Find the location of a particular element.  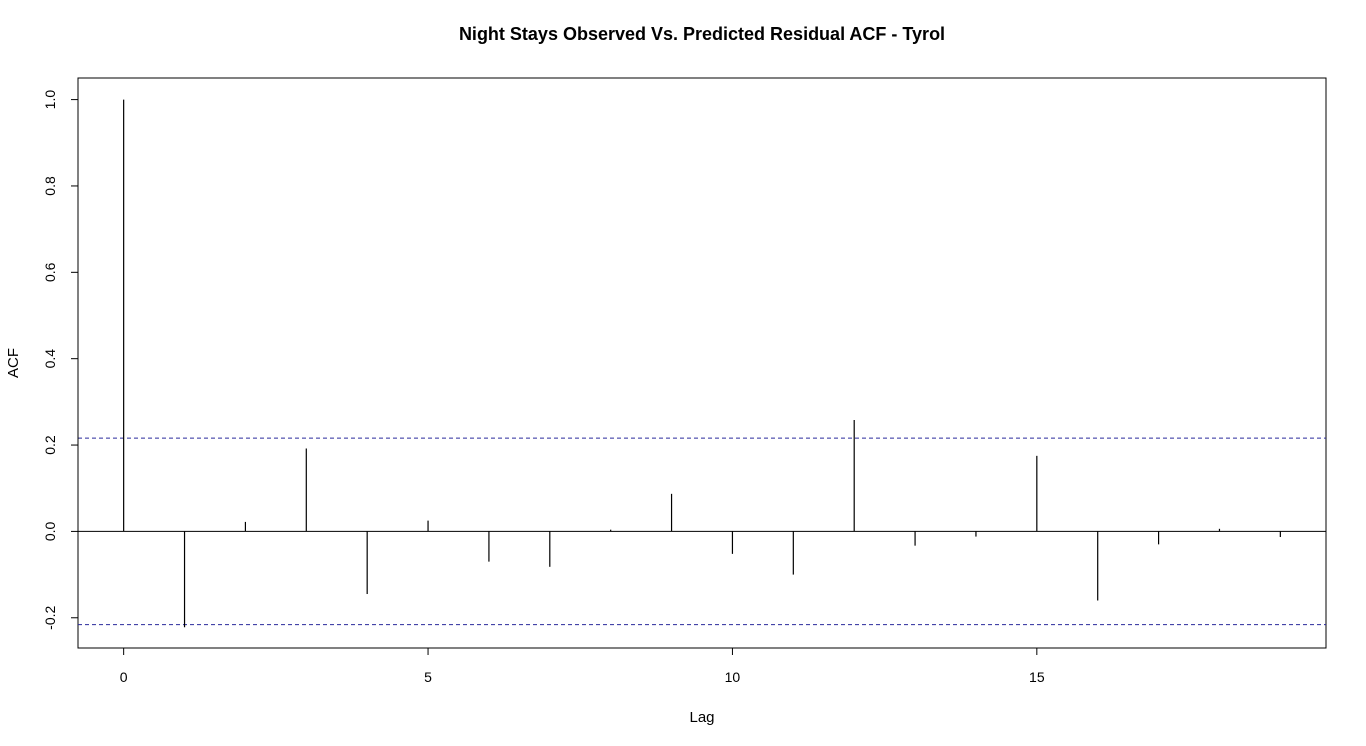

y-axis-label: ACF is located at coordinates (13, 363).